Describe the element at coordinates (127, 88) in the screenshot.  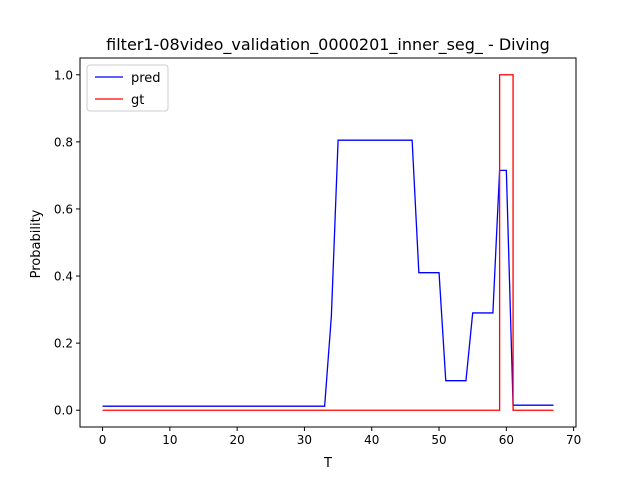
I see `legend: pred gt` at that location.